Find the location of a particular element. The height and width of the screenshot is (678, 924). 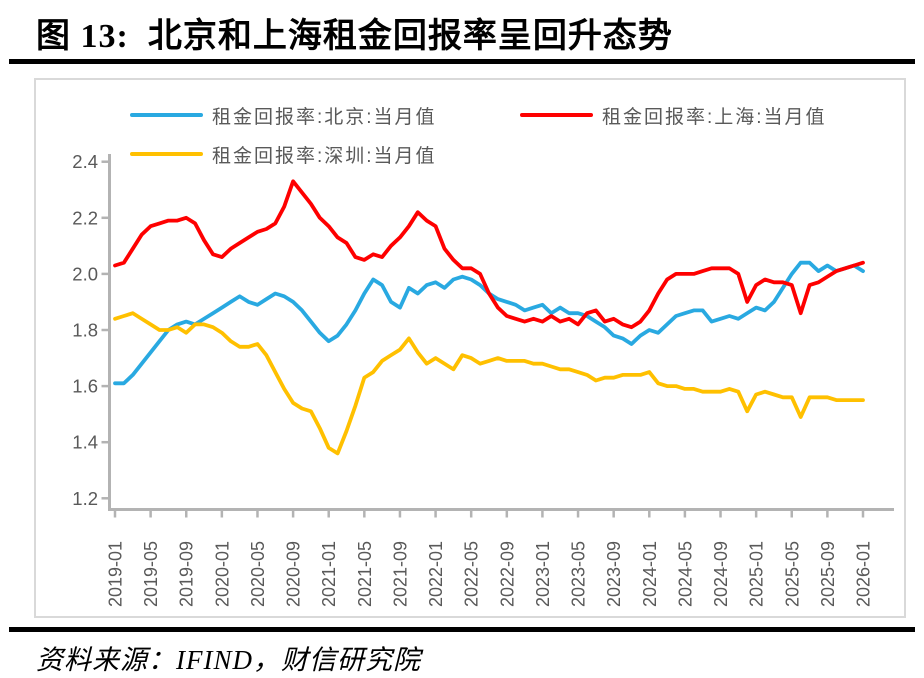

y-axis-label: 2.4 is located at coordinates (85, 161).